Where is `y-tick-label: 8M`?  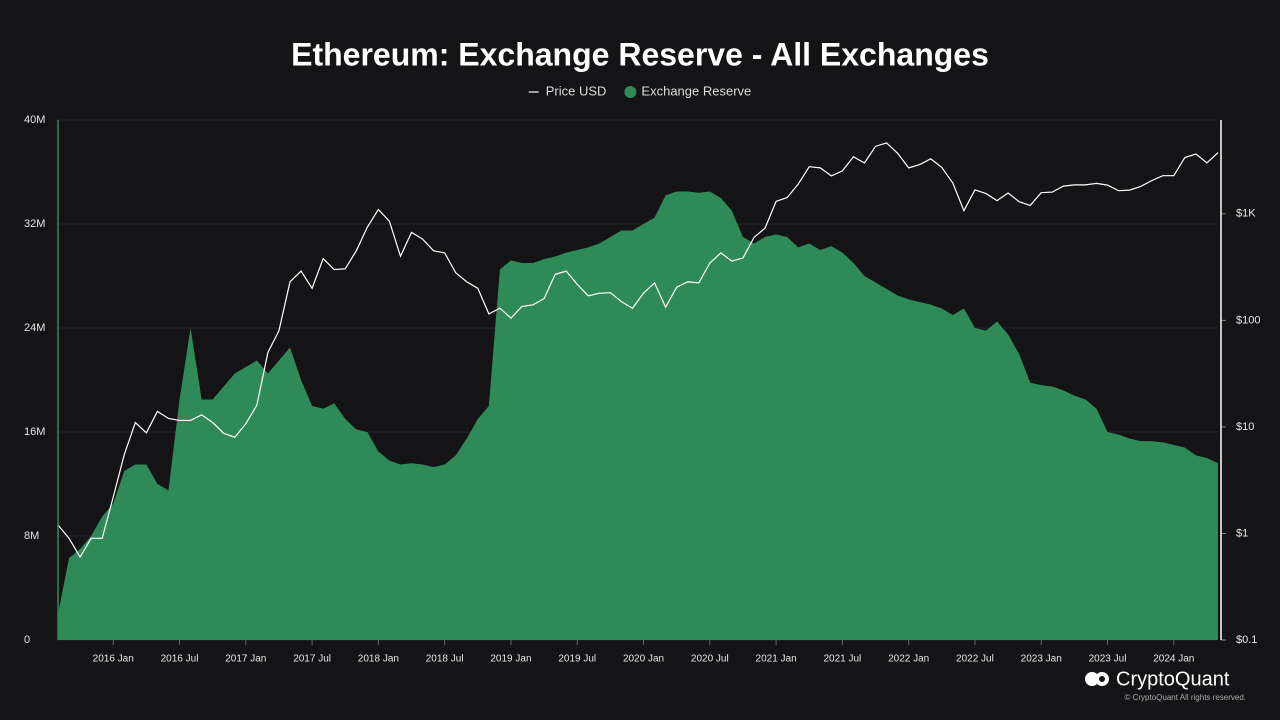
y-tick-label: 8M is located at coordinates (31, 536).